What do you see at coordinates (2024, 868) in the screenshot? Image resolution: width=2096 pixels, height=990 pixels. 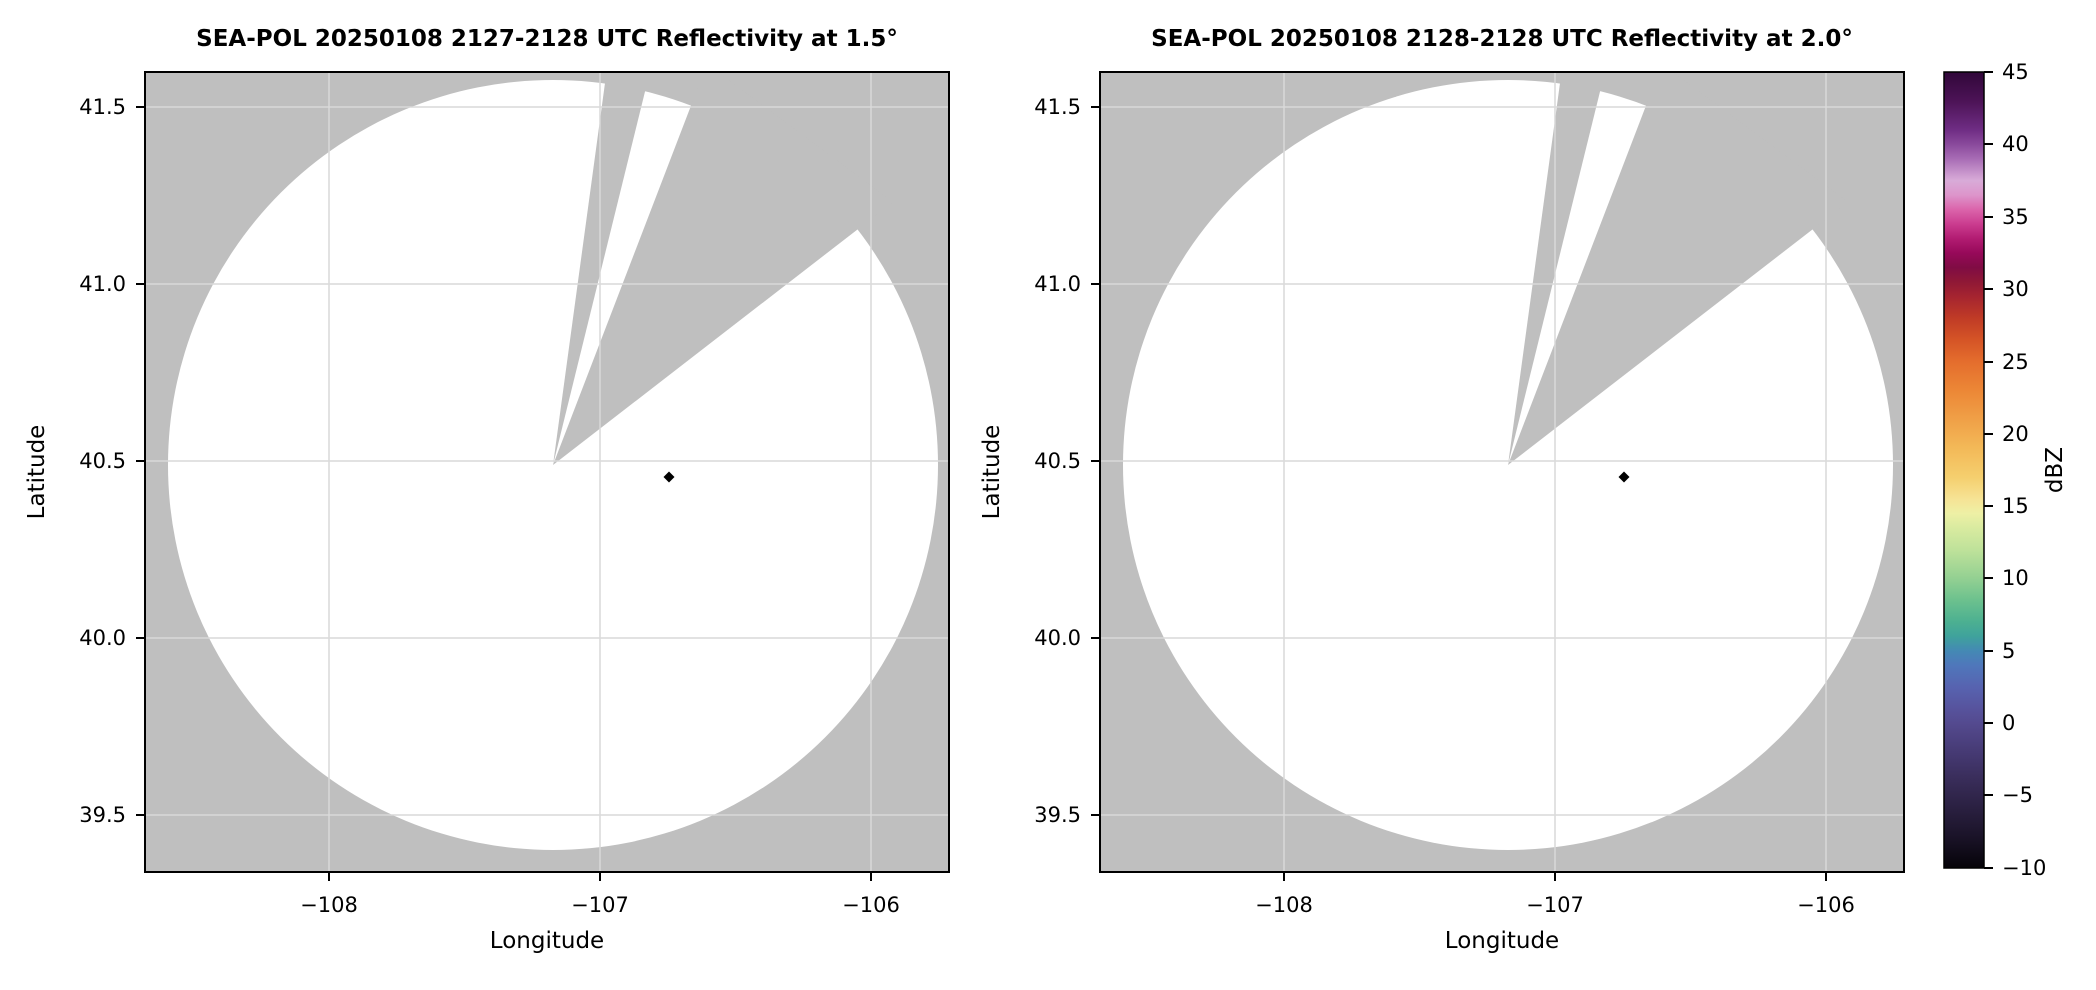 I see `colorbar-tick-label: −10` at bounding box center [2024, 868].